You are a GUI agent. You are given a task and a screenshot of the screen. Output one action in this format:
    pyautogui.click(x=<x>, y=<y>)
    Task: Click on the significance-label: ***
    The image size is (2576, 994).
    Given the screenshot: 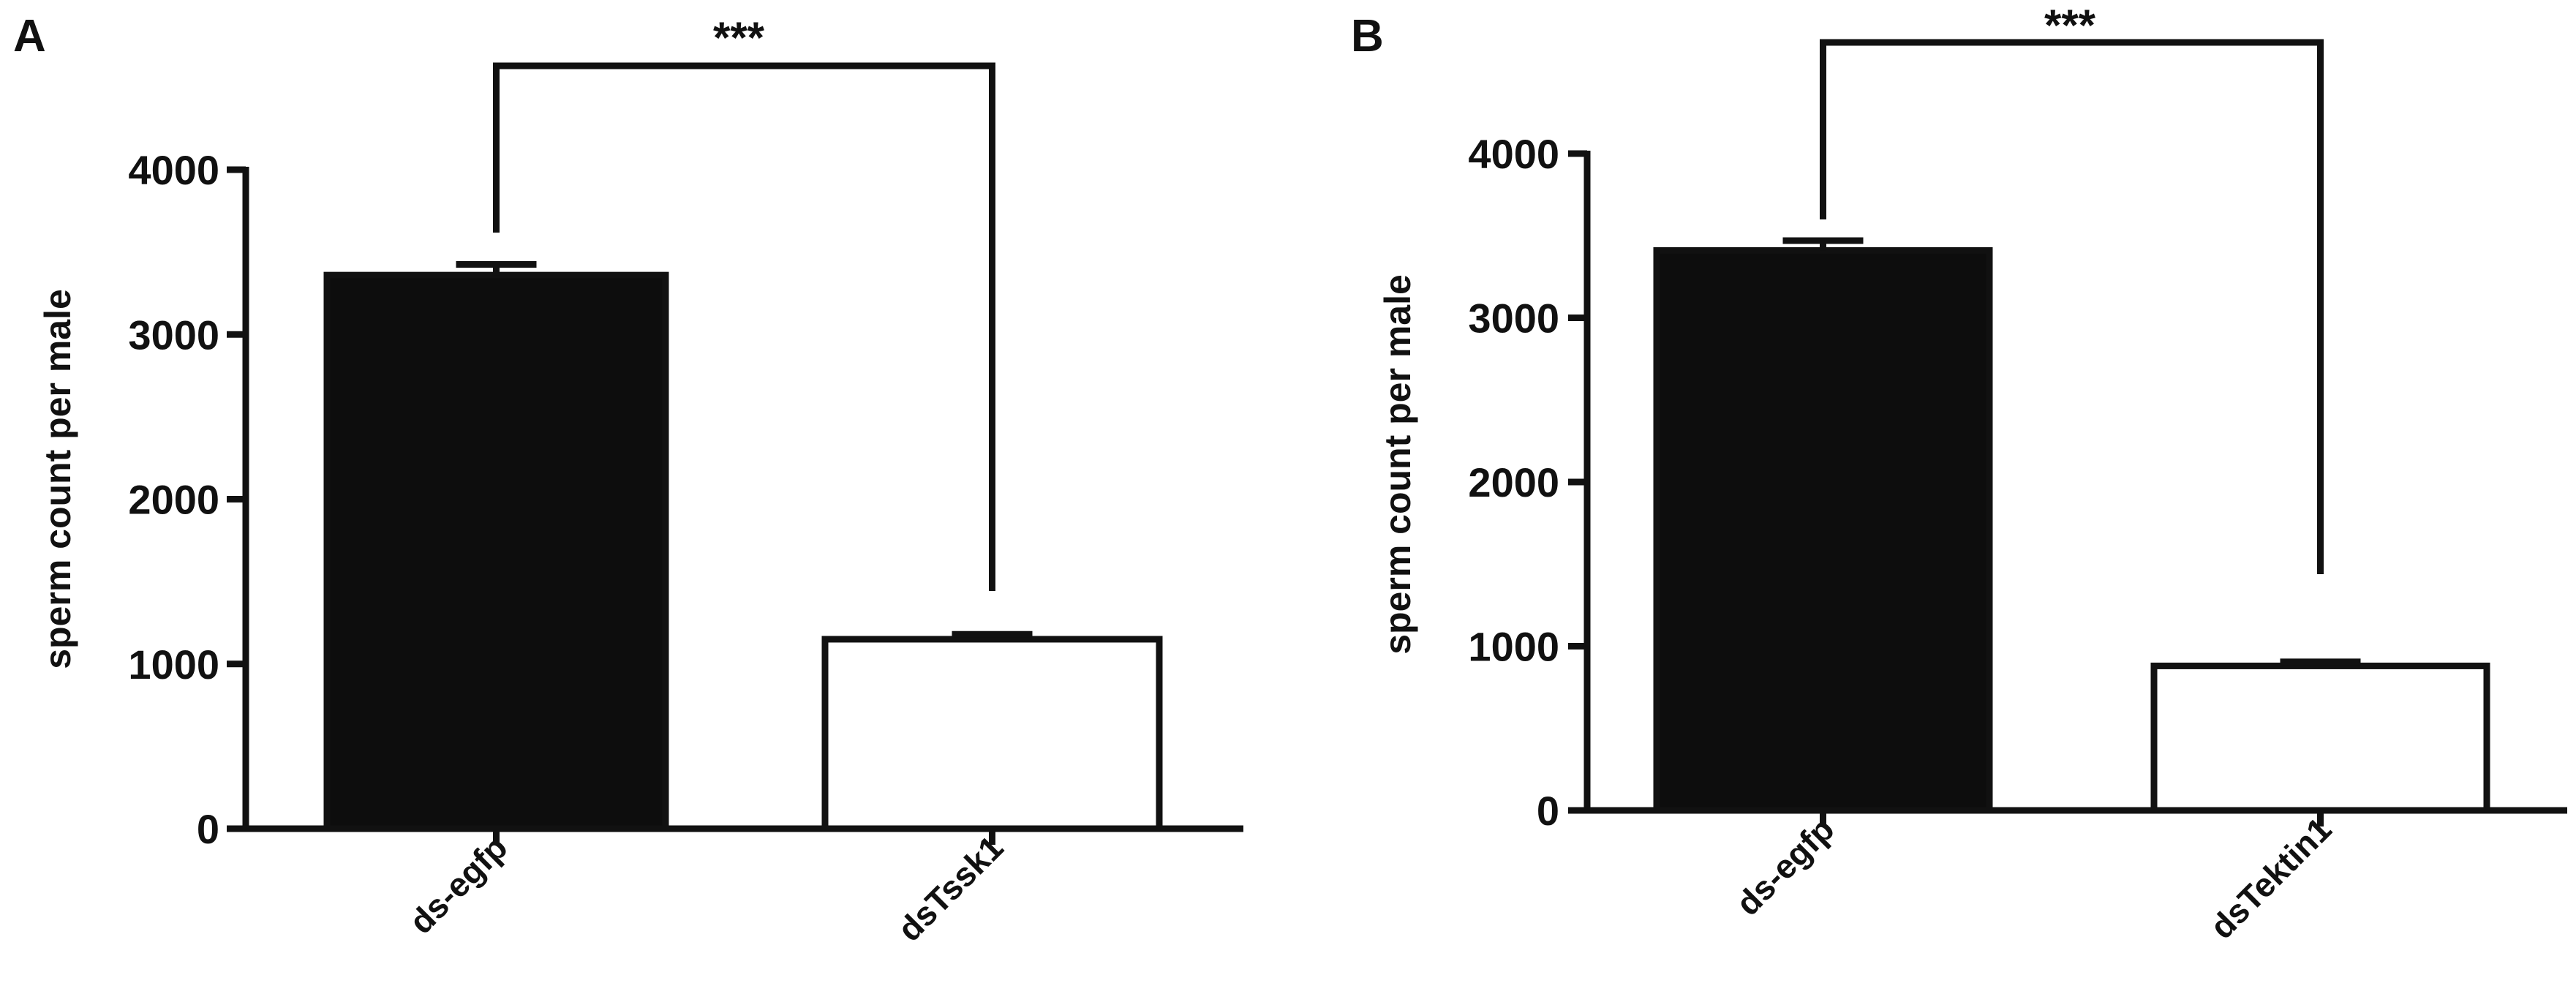 What is the action you would take?
    pyautogui.click(x=739, y=37)
    